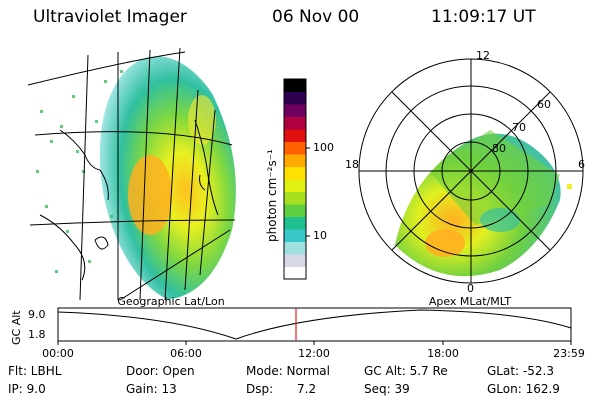  Describe the element at coordinates (151, 389) in the screenshot. I see `gain-info: Gain: 13` at that location.